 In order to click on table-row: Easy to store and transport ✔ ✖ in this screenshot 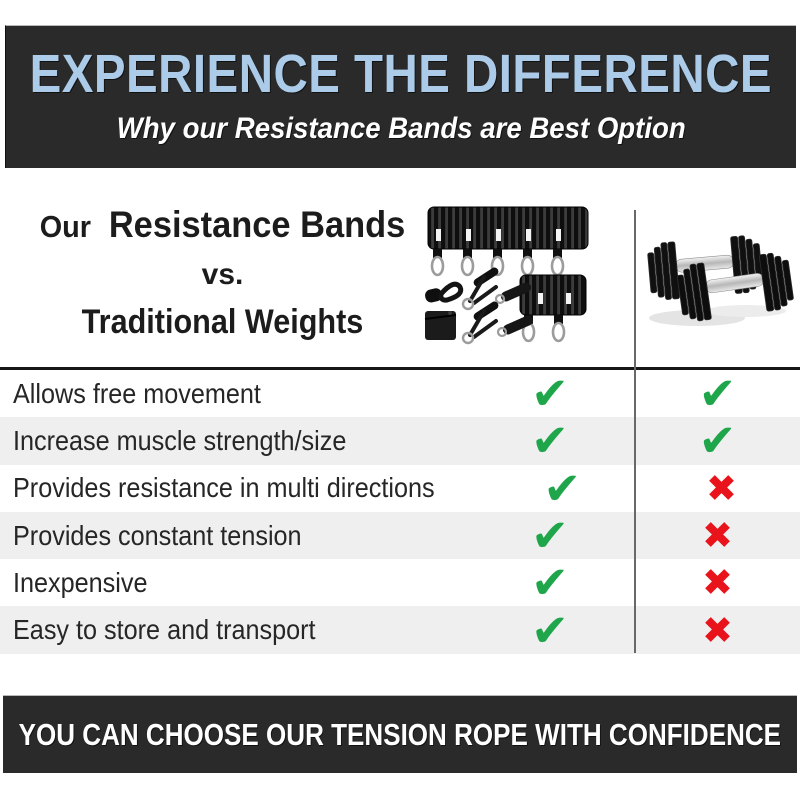, I will do `click(400, 630)`.